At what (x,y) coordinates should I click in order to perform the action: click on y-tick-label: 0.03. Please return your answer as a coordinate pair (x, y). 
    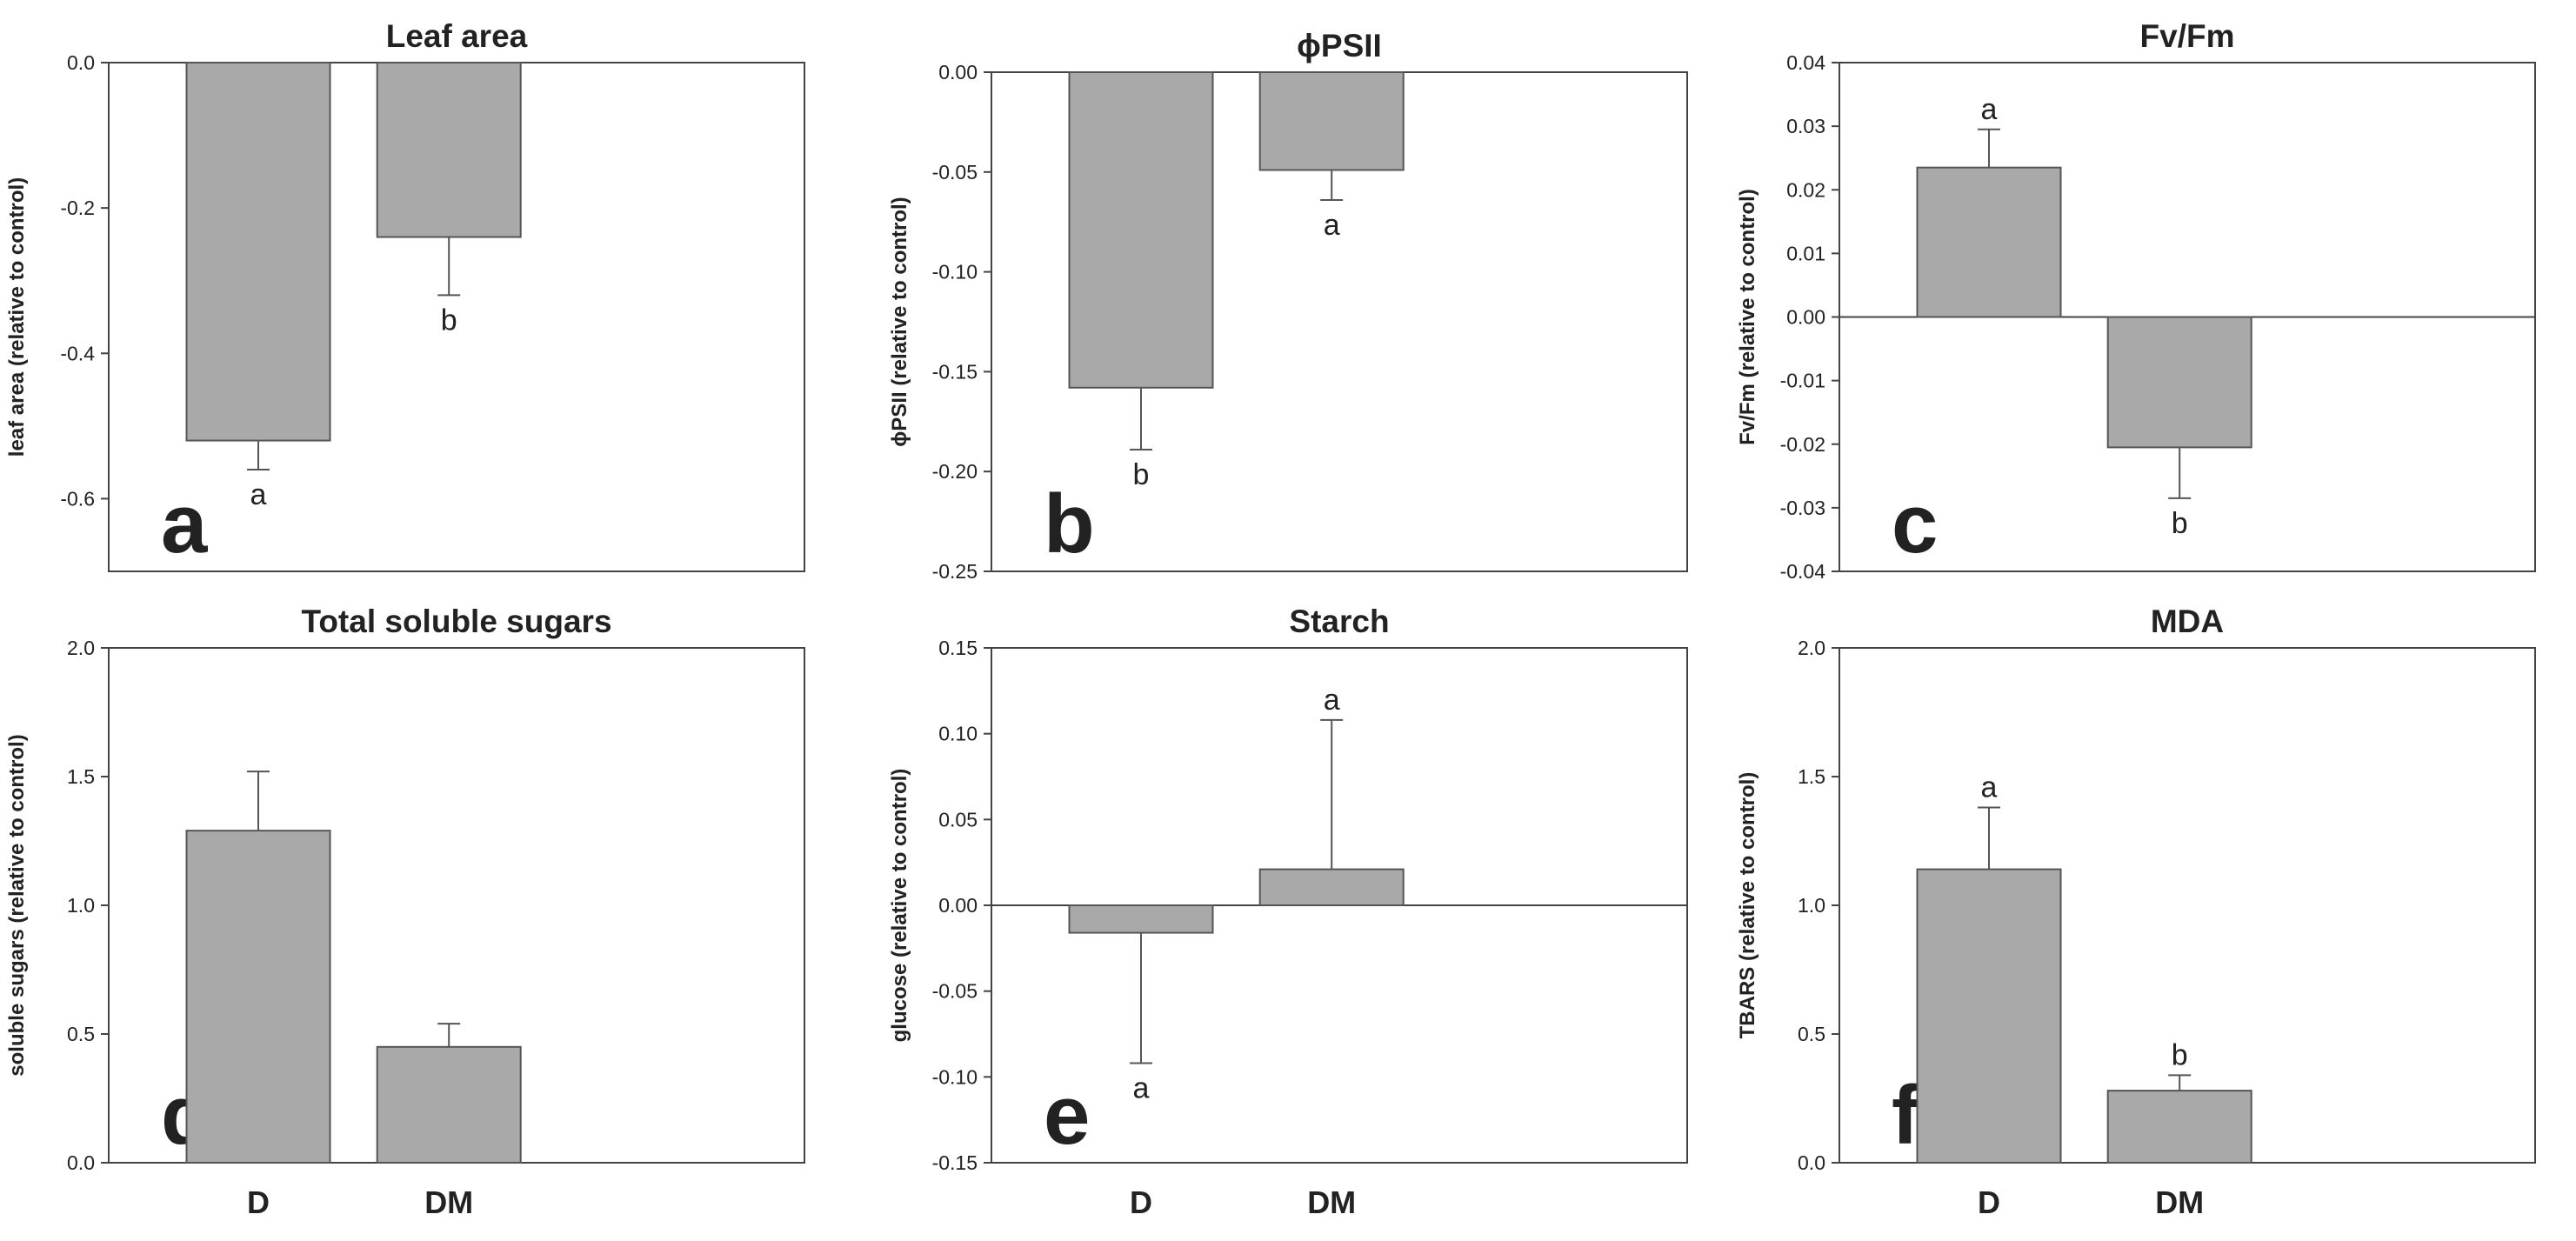
    Looking at the image, I should click on (1806, 126).